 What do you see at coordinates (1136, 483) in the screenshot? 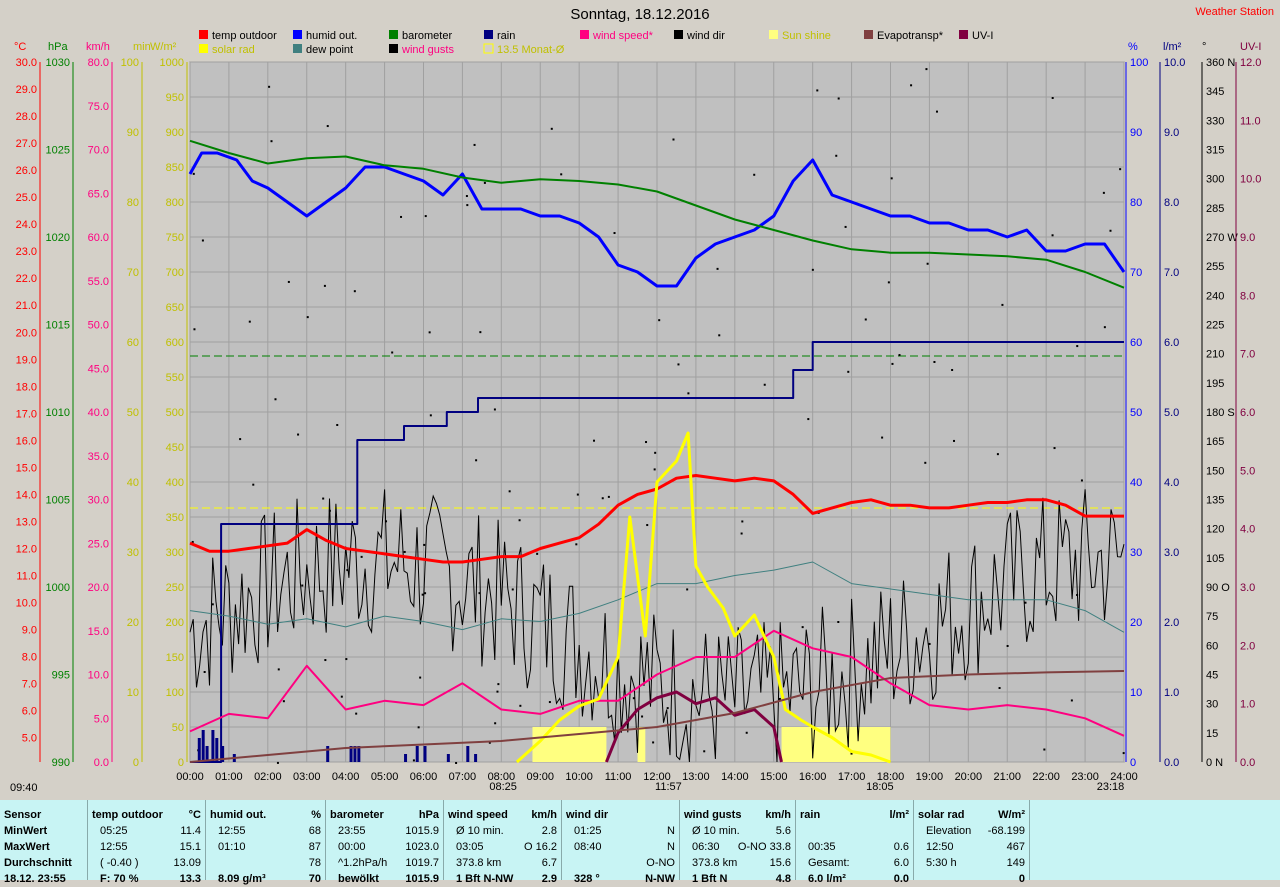
I see `axis-tick-label: 40` at bounding box center [1136, 483].